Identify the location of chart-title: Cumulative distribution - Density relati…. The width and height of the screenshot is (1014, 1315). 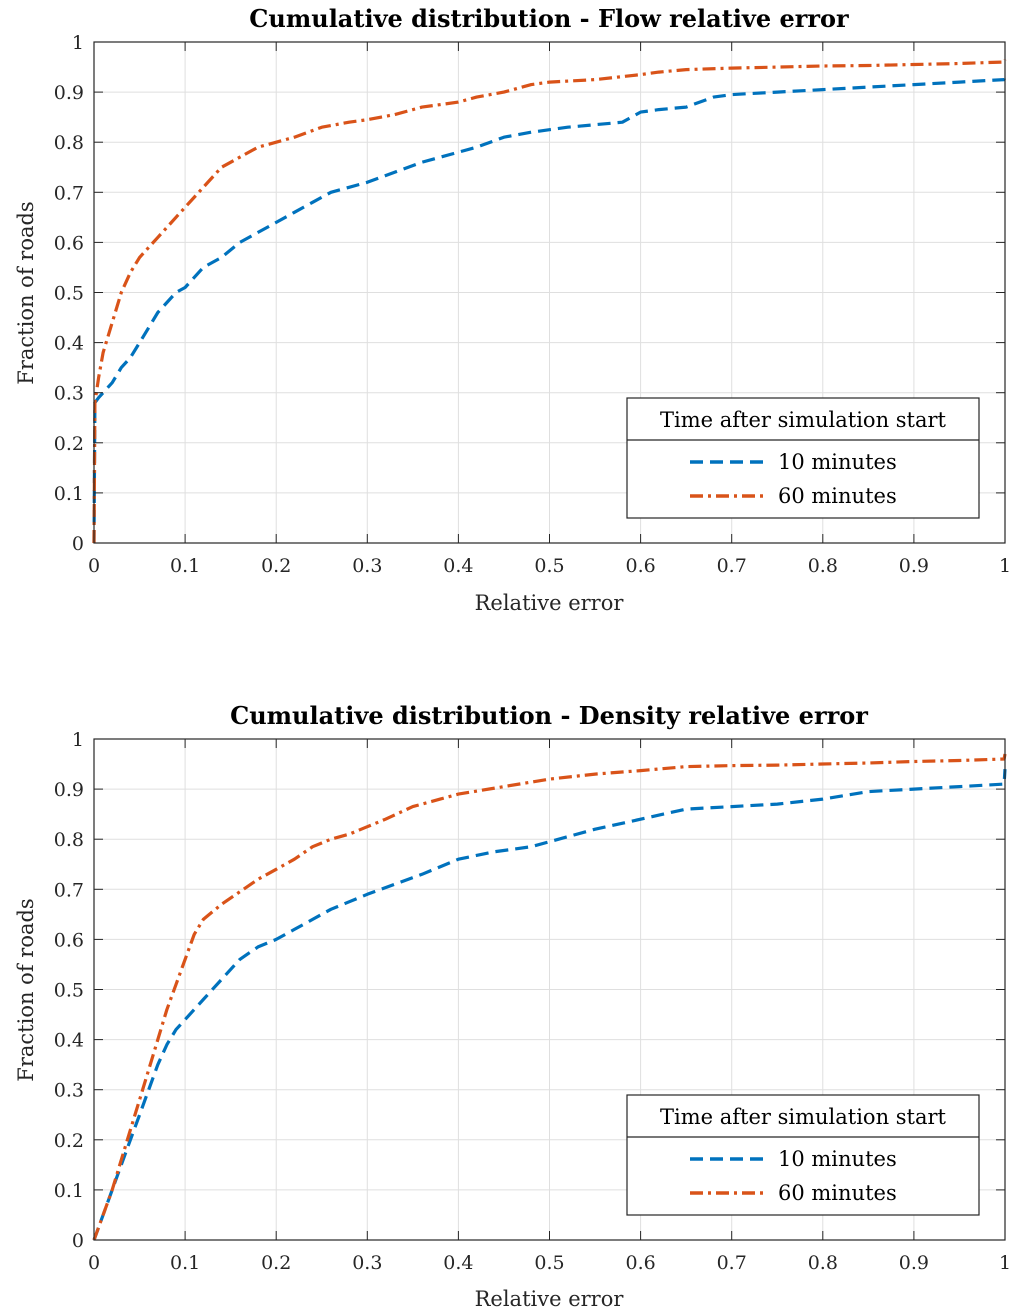
(549, 715).